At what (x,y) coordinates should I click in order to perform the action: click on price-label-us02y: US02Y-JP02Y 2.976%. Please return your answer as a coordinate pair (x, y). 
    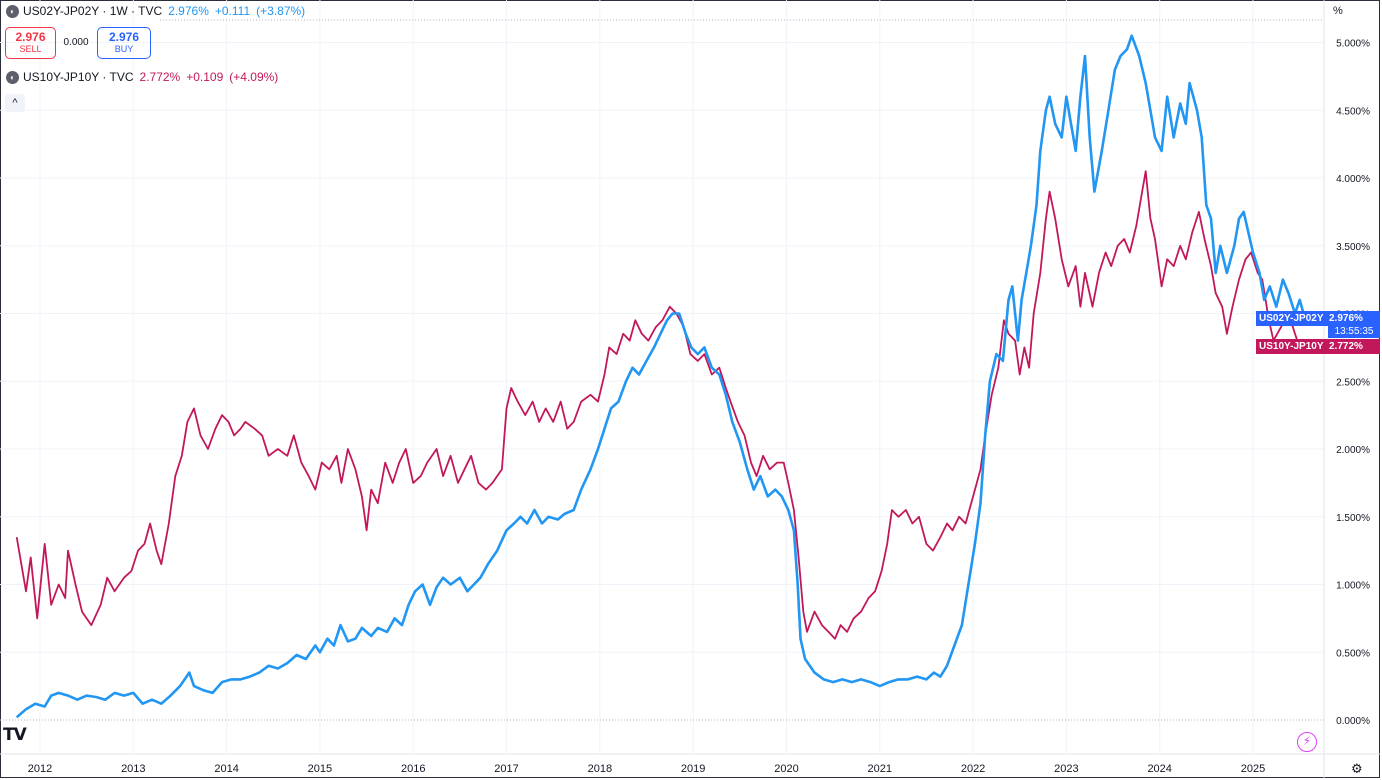
    Looking at the image, I should click on (1318, 318).